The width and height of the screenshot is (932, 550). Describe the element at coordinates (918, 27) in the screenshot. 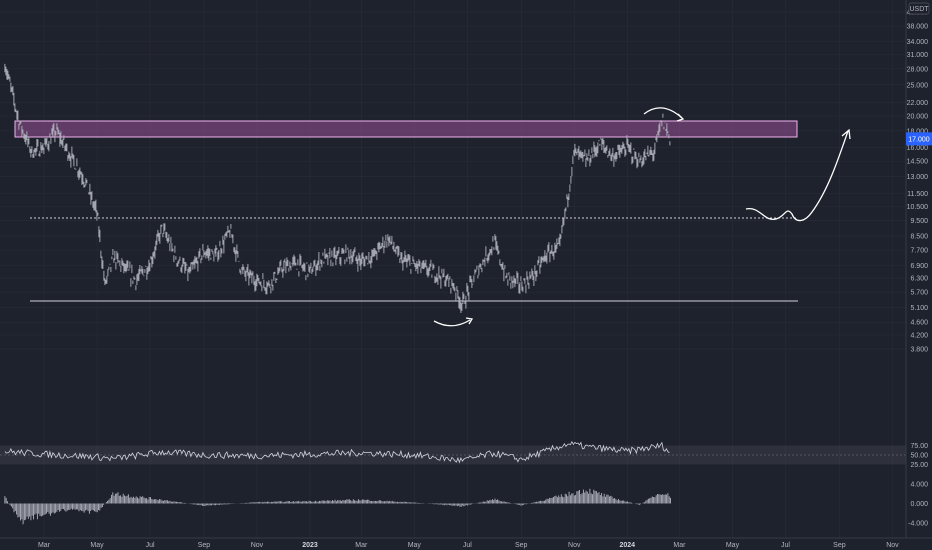

I see `price-tick-label: 38.000` at that location.